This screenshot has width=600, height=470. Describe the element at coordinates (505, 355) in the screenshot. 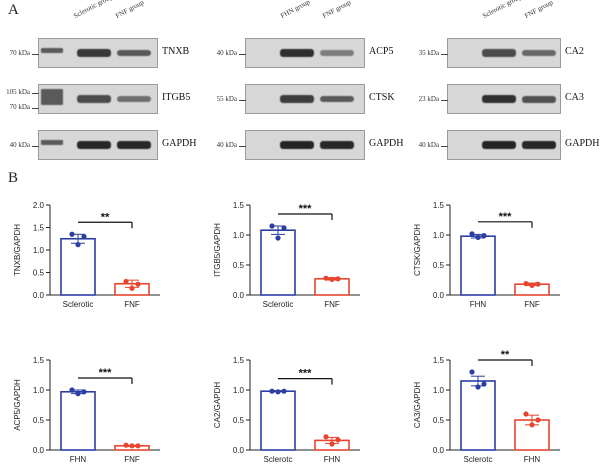

I see `significance-marker: **` at that location.